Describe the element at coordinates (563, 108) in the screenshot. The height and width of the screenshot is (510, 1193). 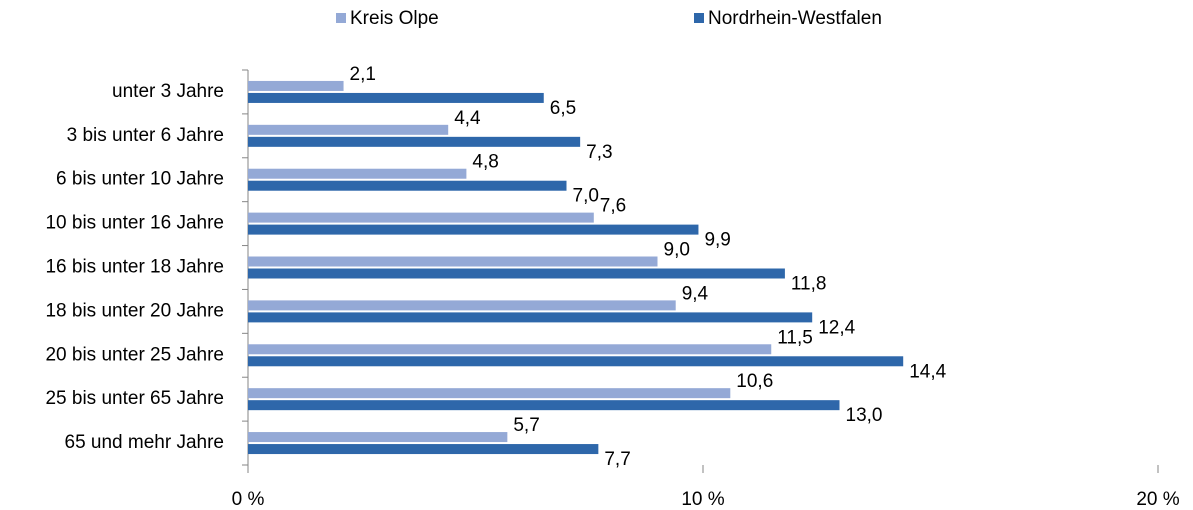
I see `value-label: 6,5` at that location.